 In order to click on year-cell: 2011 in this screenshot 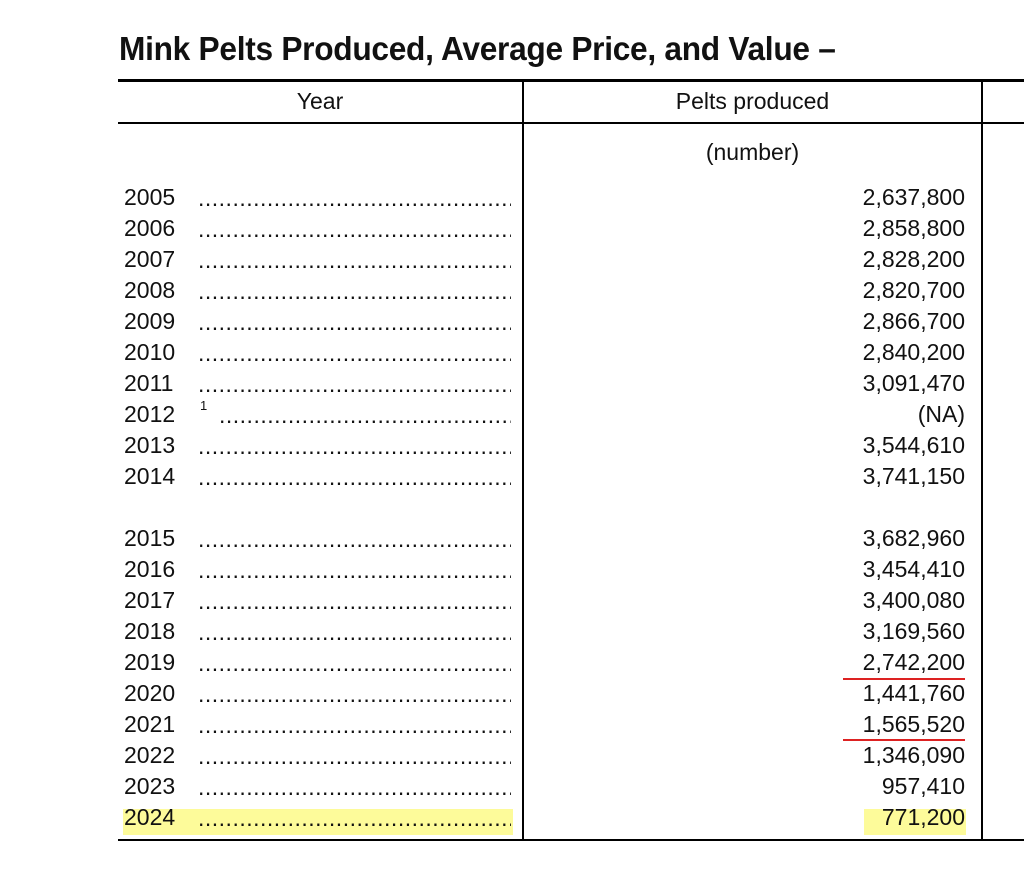, I will do `click(149, 383)`.